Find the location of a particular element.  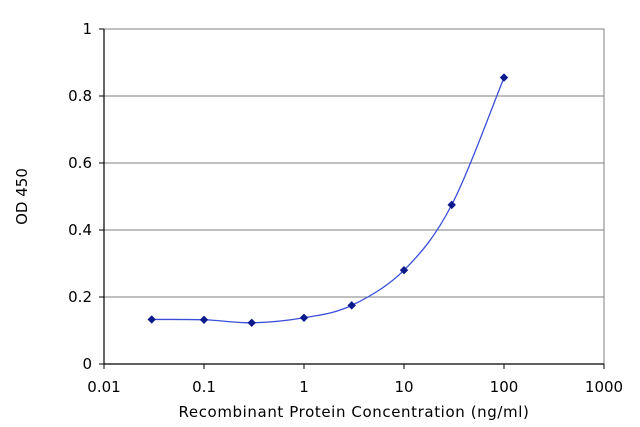

x-tick-label: 0.01 is located at coordinates (103, 387).